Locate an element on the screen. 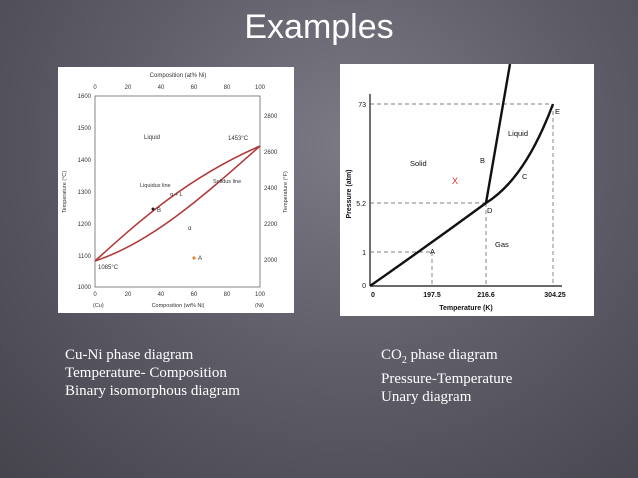  right-tick-label: 2800 is located at coordinates (271, 117).